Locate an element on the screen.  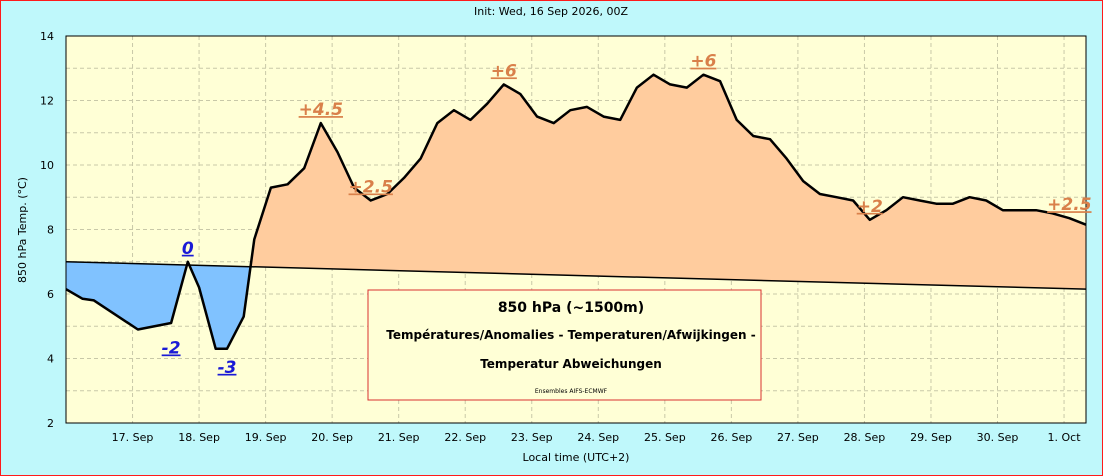
x-tick-label: 26. Sep is located at coordinates (731, 437).